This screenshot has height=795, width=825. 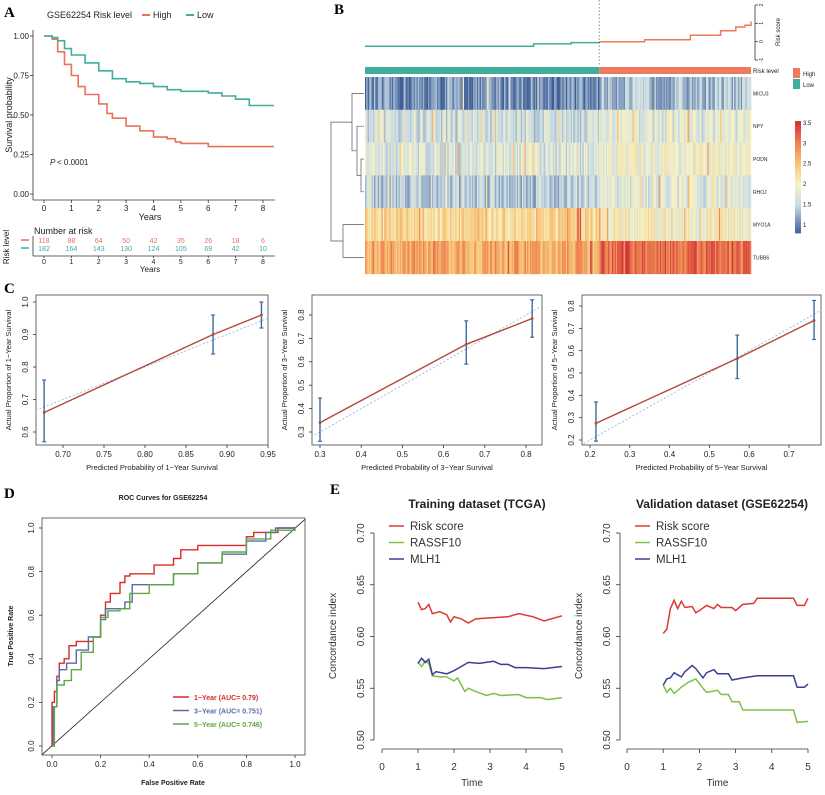 I want to click on y-tick-label: 0.3, so click(x=571, y=418).